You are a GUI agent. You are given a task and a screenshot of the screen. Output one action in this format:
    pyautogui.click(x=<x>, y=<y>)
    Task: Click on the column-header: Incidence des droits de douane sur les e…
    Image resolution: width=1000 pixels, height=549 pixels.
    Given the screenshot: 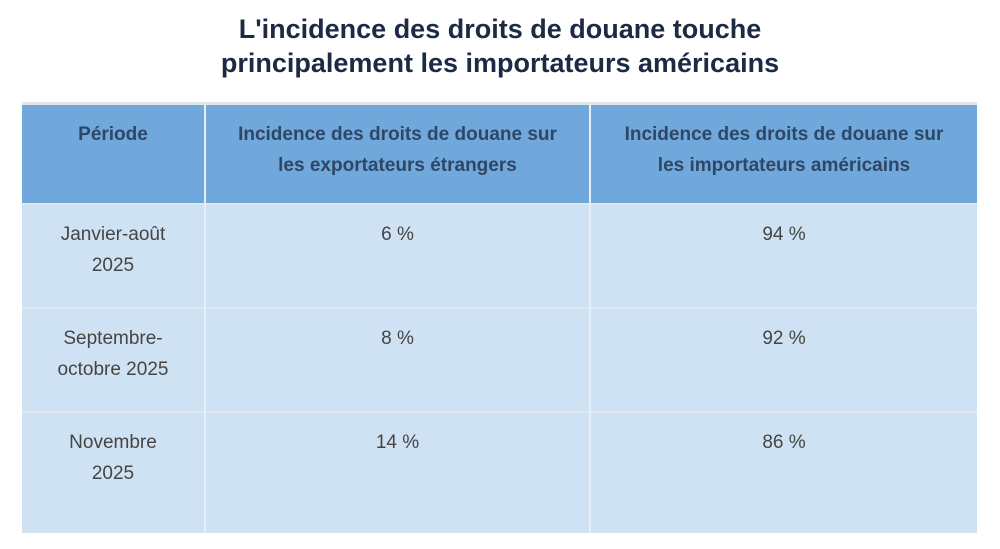 What is the action you would take?
    pyautogui.click(x=397, y=153)
    